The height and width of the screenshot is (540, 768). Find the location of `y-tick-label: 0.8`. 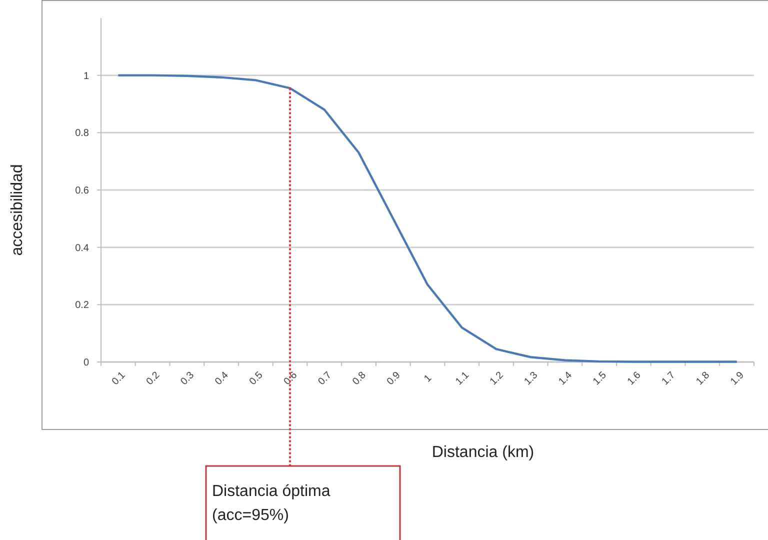

y-tick-label: 0.8 is located at coordinates (82, 134).